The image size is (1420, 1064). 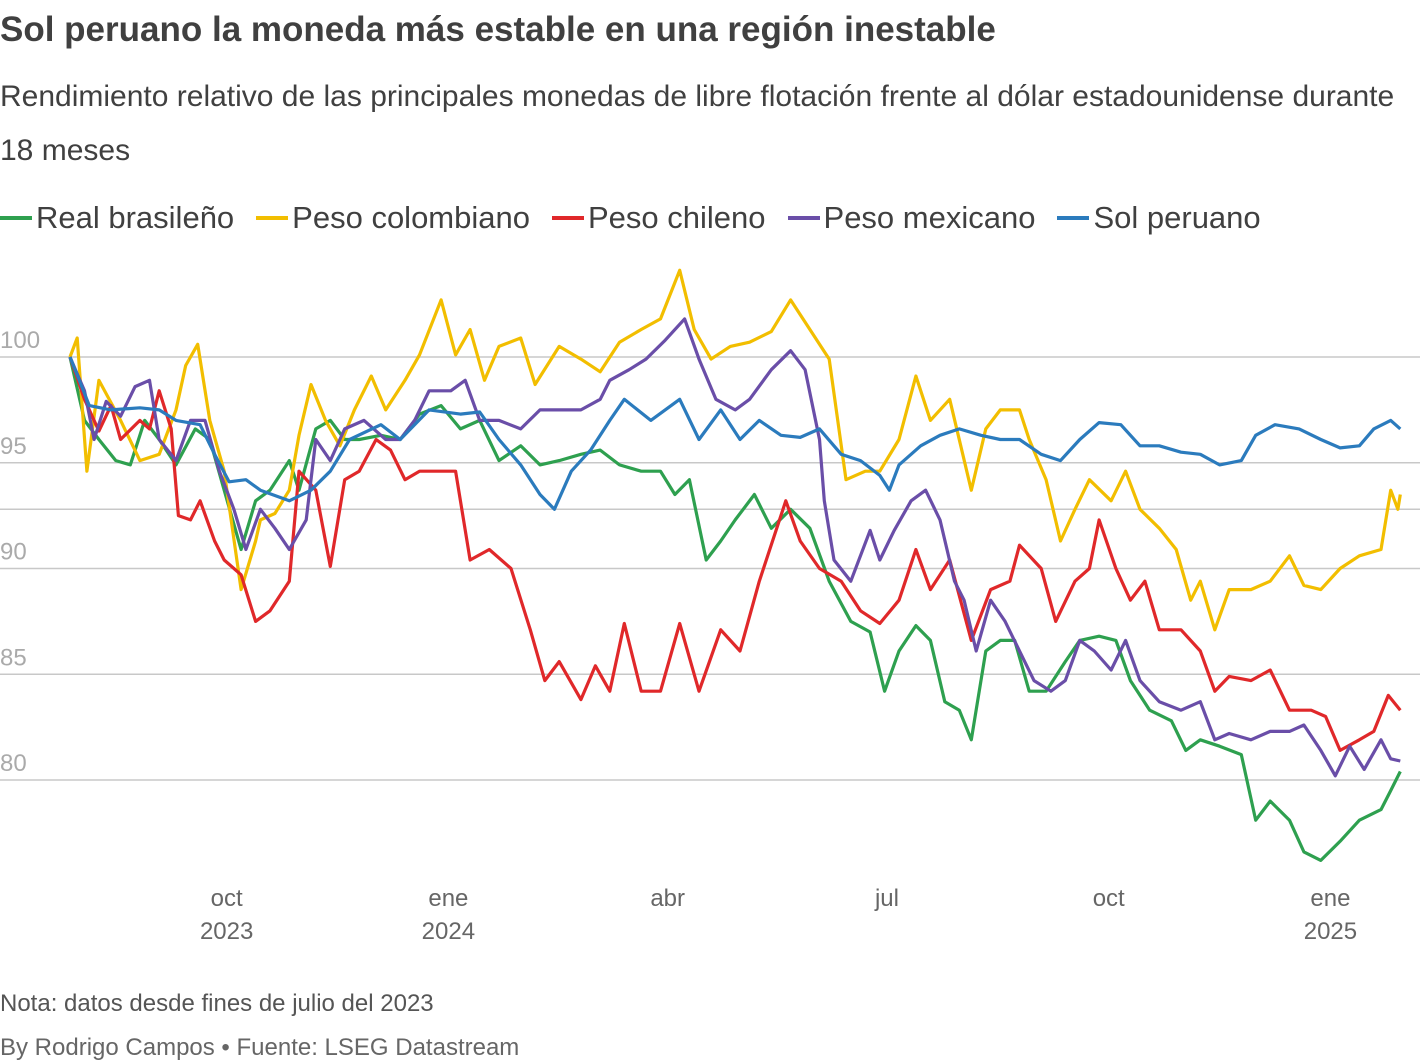 I want to click on legend-label: Sol peruano, so click(x=1177, y=217).